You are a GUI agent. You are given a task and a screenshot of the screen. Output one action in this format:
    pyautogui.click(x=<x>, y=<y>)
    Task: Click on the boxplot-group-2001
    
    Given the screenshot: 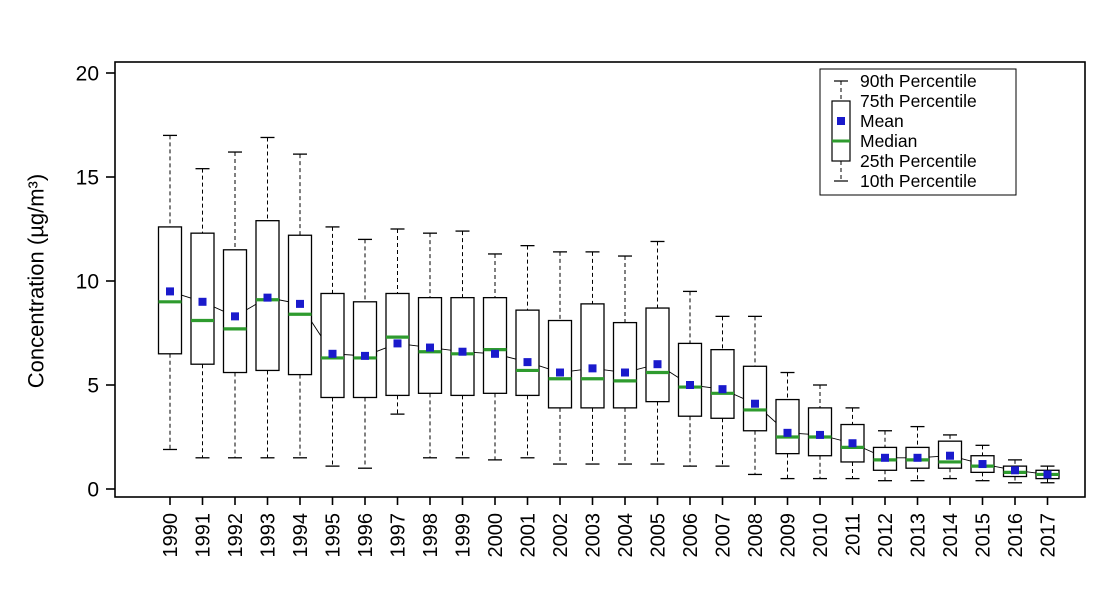 What is the action you would take?
    pyautogui.click(x=527, y=351)
    